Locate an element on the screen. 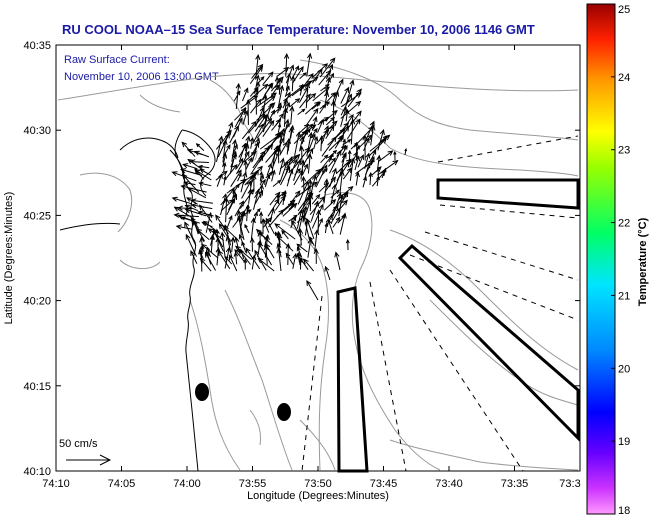 The image size is (651, 518). x-tick-label: 73:40 is located at coordinates (449, 484).